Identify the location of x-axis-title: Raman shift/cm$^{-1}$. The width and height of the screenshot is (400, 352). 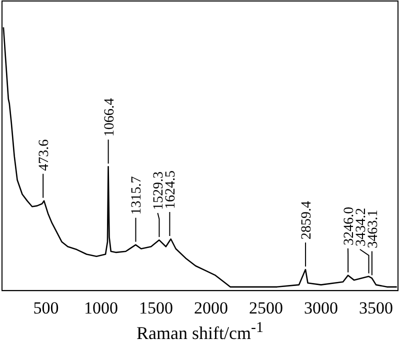
(200, 332).